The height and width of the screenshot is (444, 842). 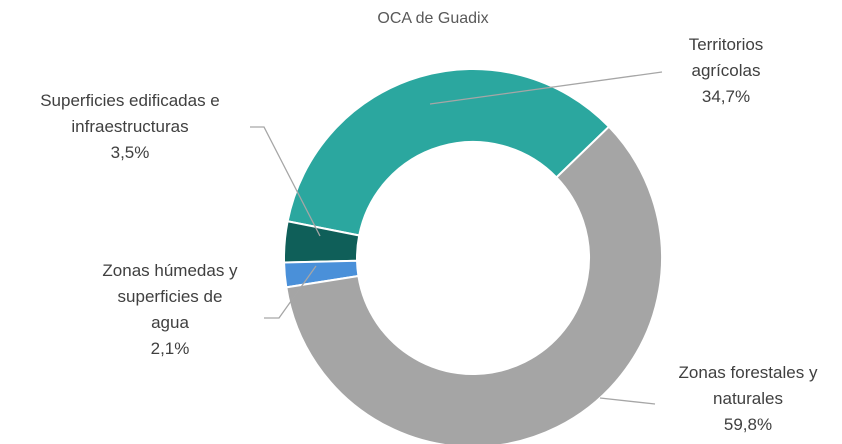 What do you see at coordinates (433, 18) in the screenshot?
I see `chart-title: OCA de Guadix` at bounding box center [433, 18].